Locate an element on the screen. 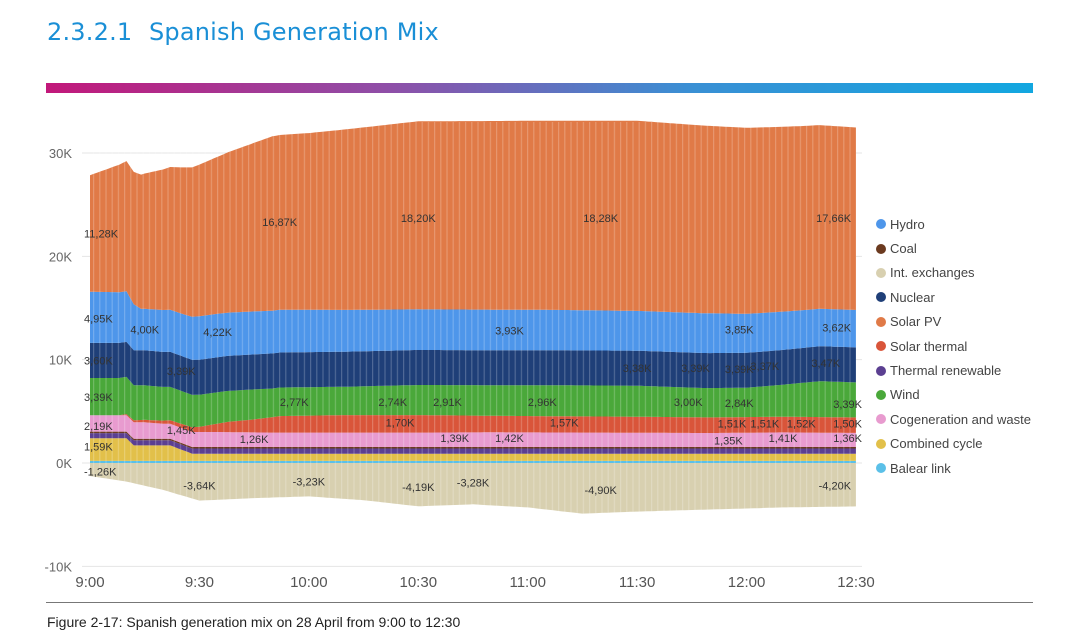  legend-item-hydro: Hydro is located at coordinates (953, 224).